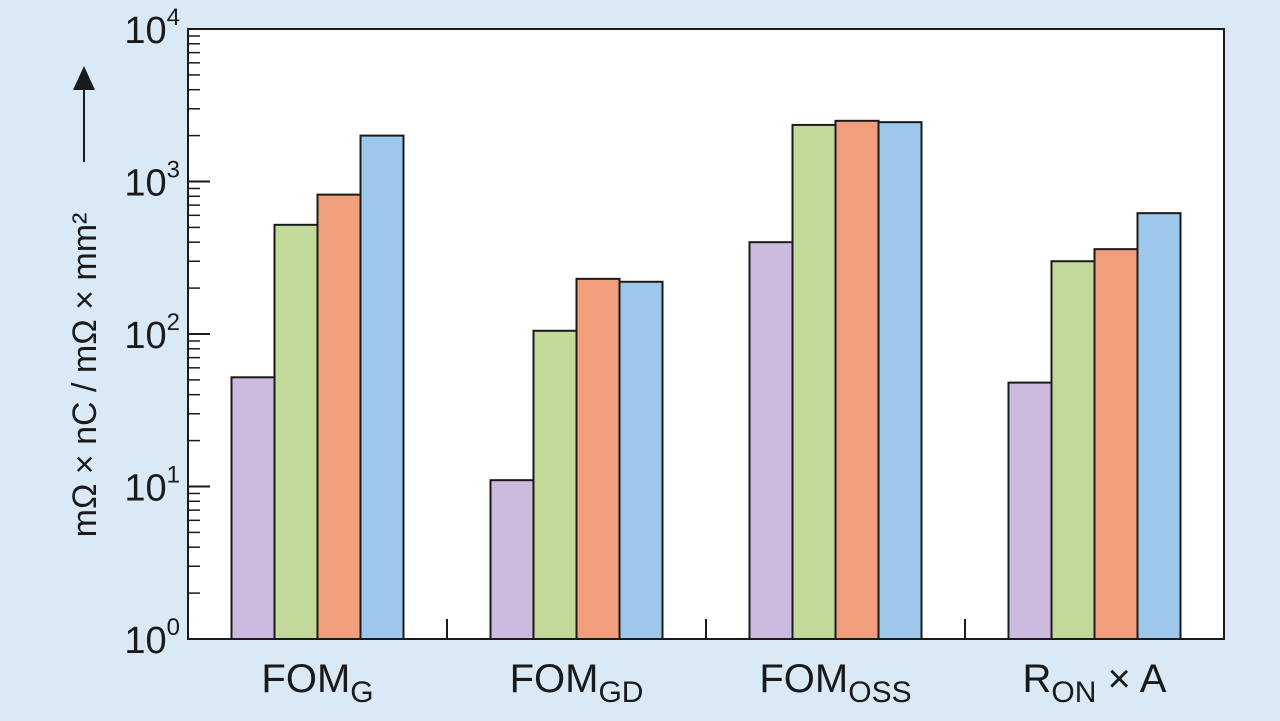 The image size is (1280, 721). I want to click on y-axis-label: mΩ × nC / mΩ × mm², so click(85, 375).